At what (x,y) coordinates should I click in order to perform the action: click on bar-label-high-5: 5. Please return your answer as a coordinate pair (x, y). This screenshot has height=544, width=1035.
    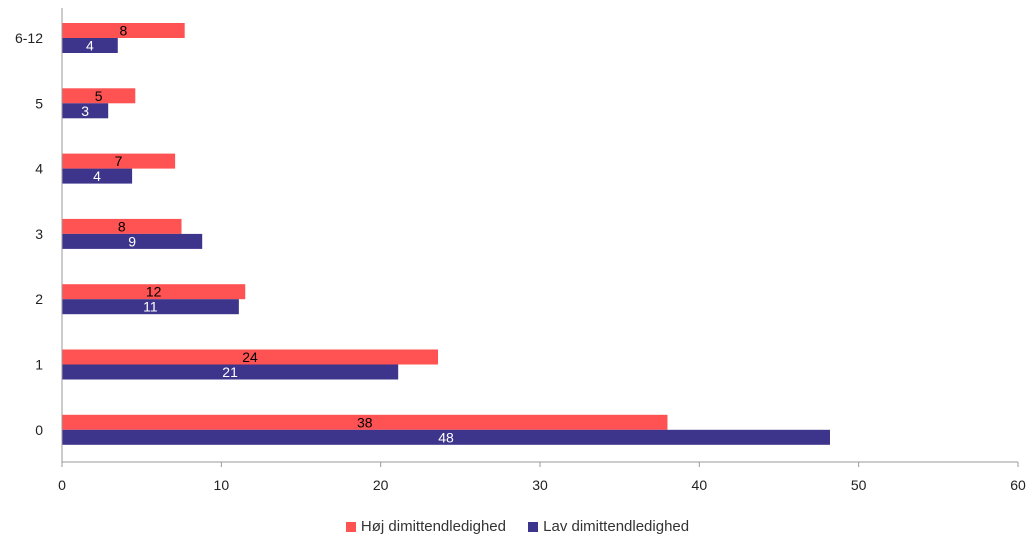
    Looking at the image, I should click on (99, 96).